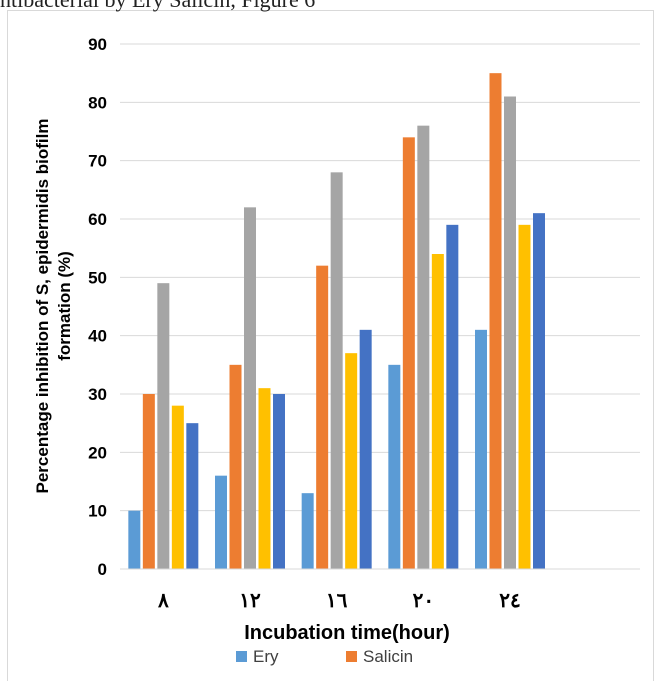 This screenshot has width=661, height=686. Describe the element at coordinates (102, 569) in the screenshot. I see `y-tick-label: 0` at that location.